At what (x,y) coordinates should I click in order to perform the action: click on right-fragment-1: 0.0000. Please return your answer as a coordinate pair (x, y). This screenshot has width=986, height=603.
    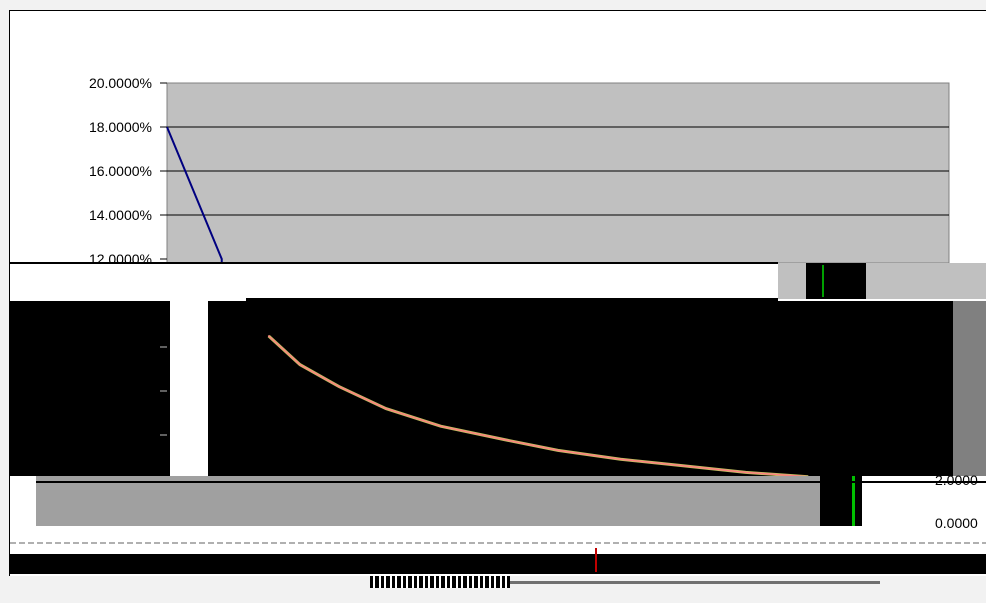
    Looking at the image, I should click on (956, 523).